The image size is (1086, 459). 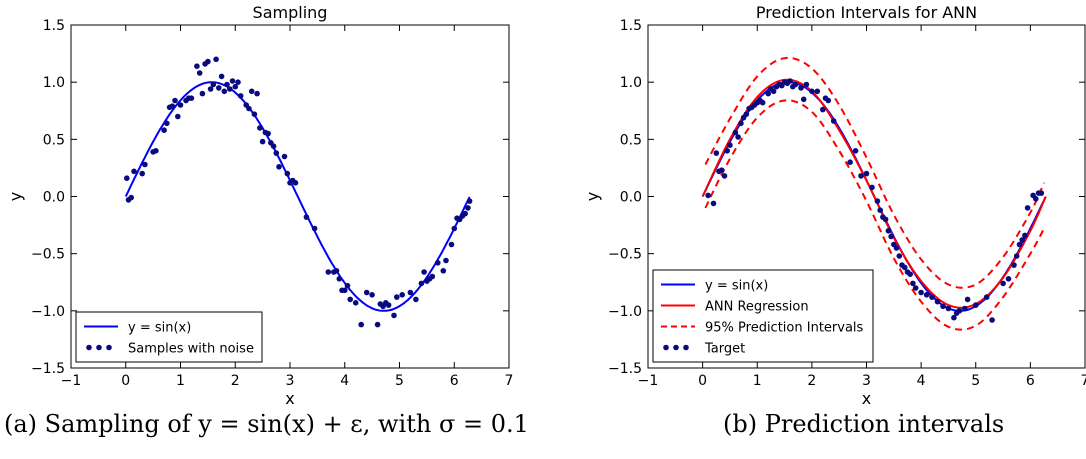 What do you see at coordinates (399, 381) in the screenshot?
I see `x-tick-label: 5` at bounding box center [399, 381].